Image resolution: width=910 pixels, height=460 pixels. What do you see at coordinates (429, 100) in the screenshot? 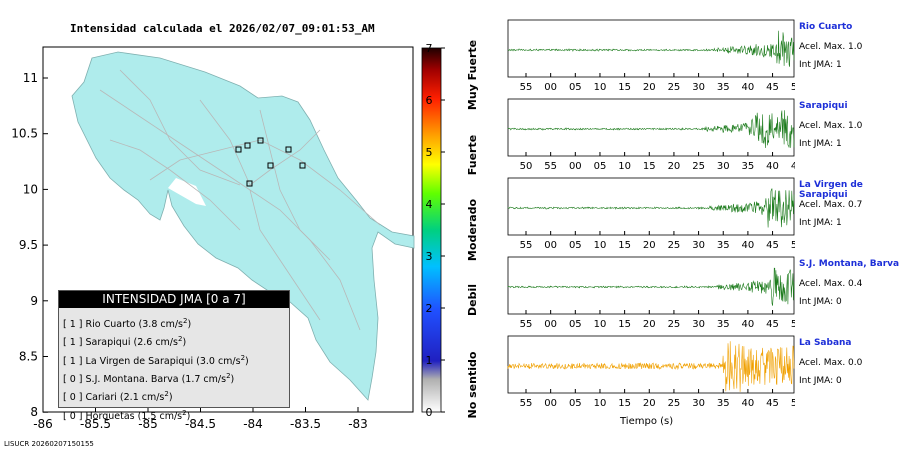
I see `colorbar-tick-label: 6` at bounding box center [429, 100].